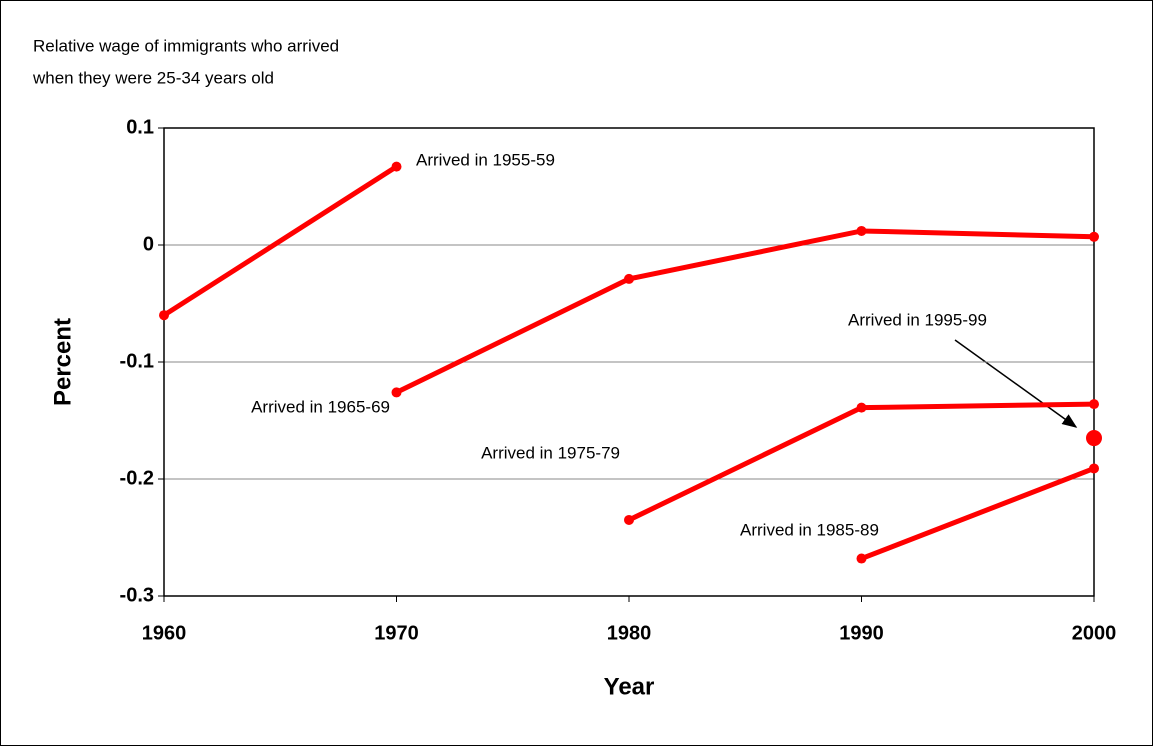 This screenshot has height=746, width=1153. Describe the element at coordinates (629, 686) in the screenshot. I see `x-axis-title: Year` at that location.